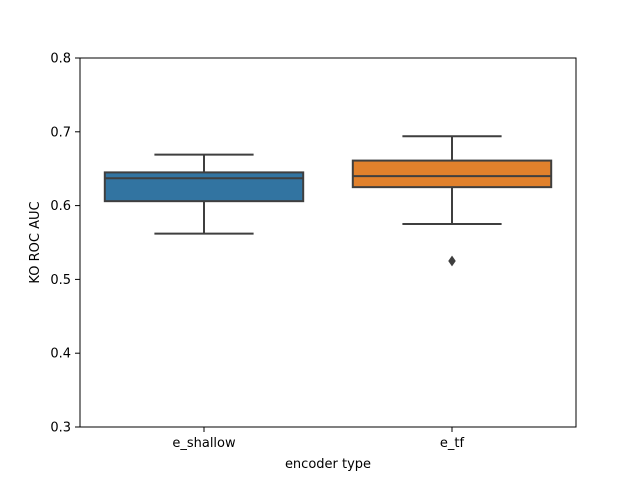 The image size is (640, 480). I want to click on x-axis-label: encoder type, so click(328, 464).